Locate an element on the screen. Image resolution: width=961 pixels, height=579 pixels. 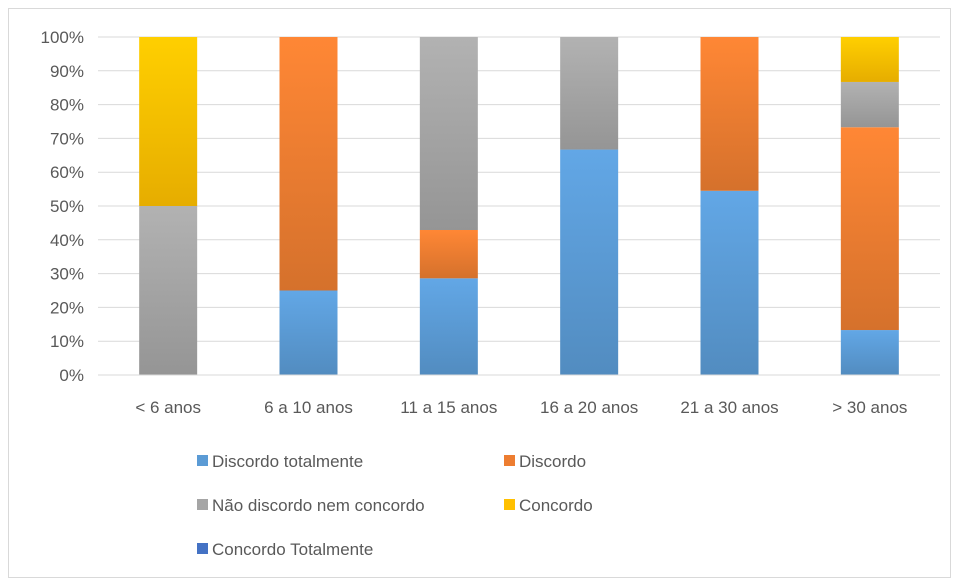
x-tick-label: 6 a 10 anos is located at coordinates (308, 407).